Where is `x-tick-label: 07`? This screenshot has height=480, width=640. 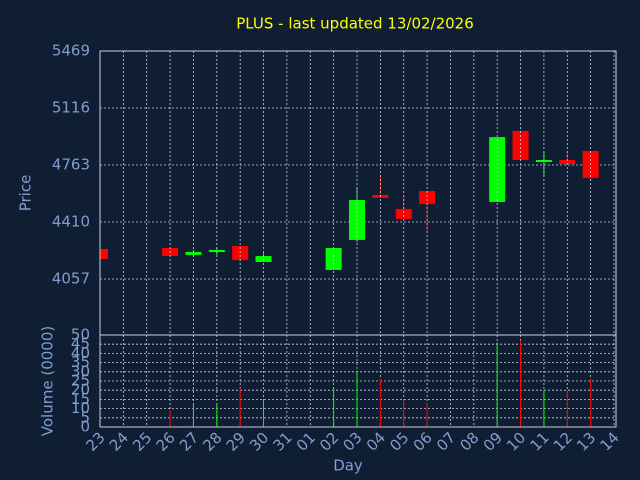 x-tick-label: 07 is located at coordinates (446, 442).